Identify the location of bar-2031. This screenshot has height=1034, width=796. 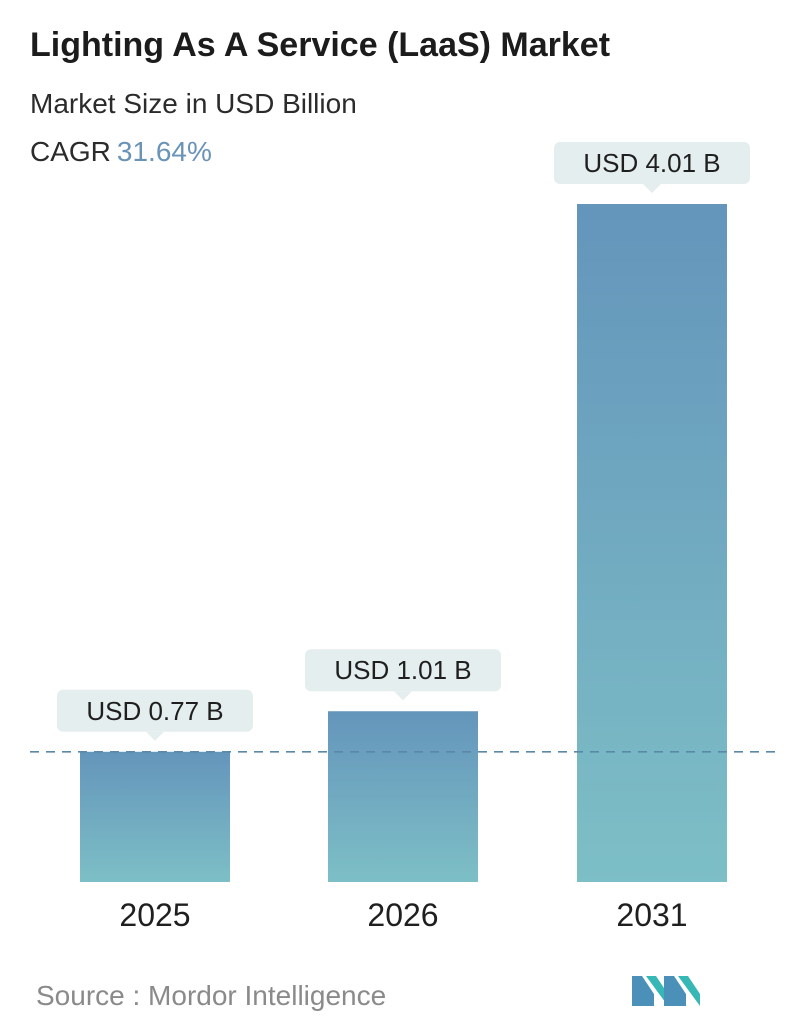
(652, 543).